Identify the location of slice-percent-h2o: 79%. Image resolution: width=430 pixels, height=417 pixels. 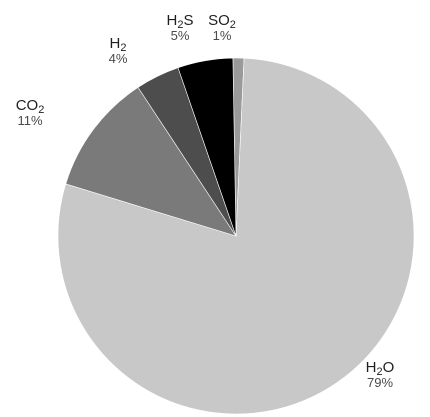
(380, 382).